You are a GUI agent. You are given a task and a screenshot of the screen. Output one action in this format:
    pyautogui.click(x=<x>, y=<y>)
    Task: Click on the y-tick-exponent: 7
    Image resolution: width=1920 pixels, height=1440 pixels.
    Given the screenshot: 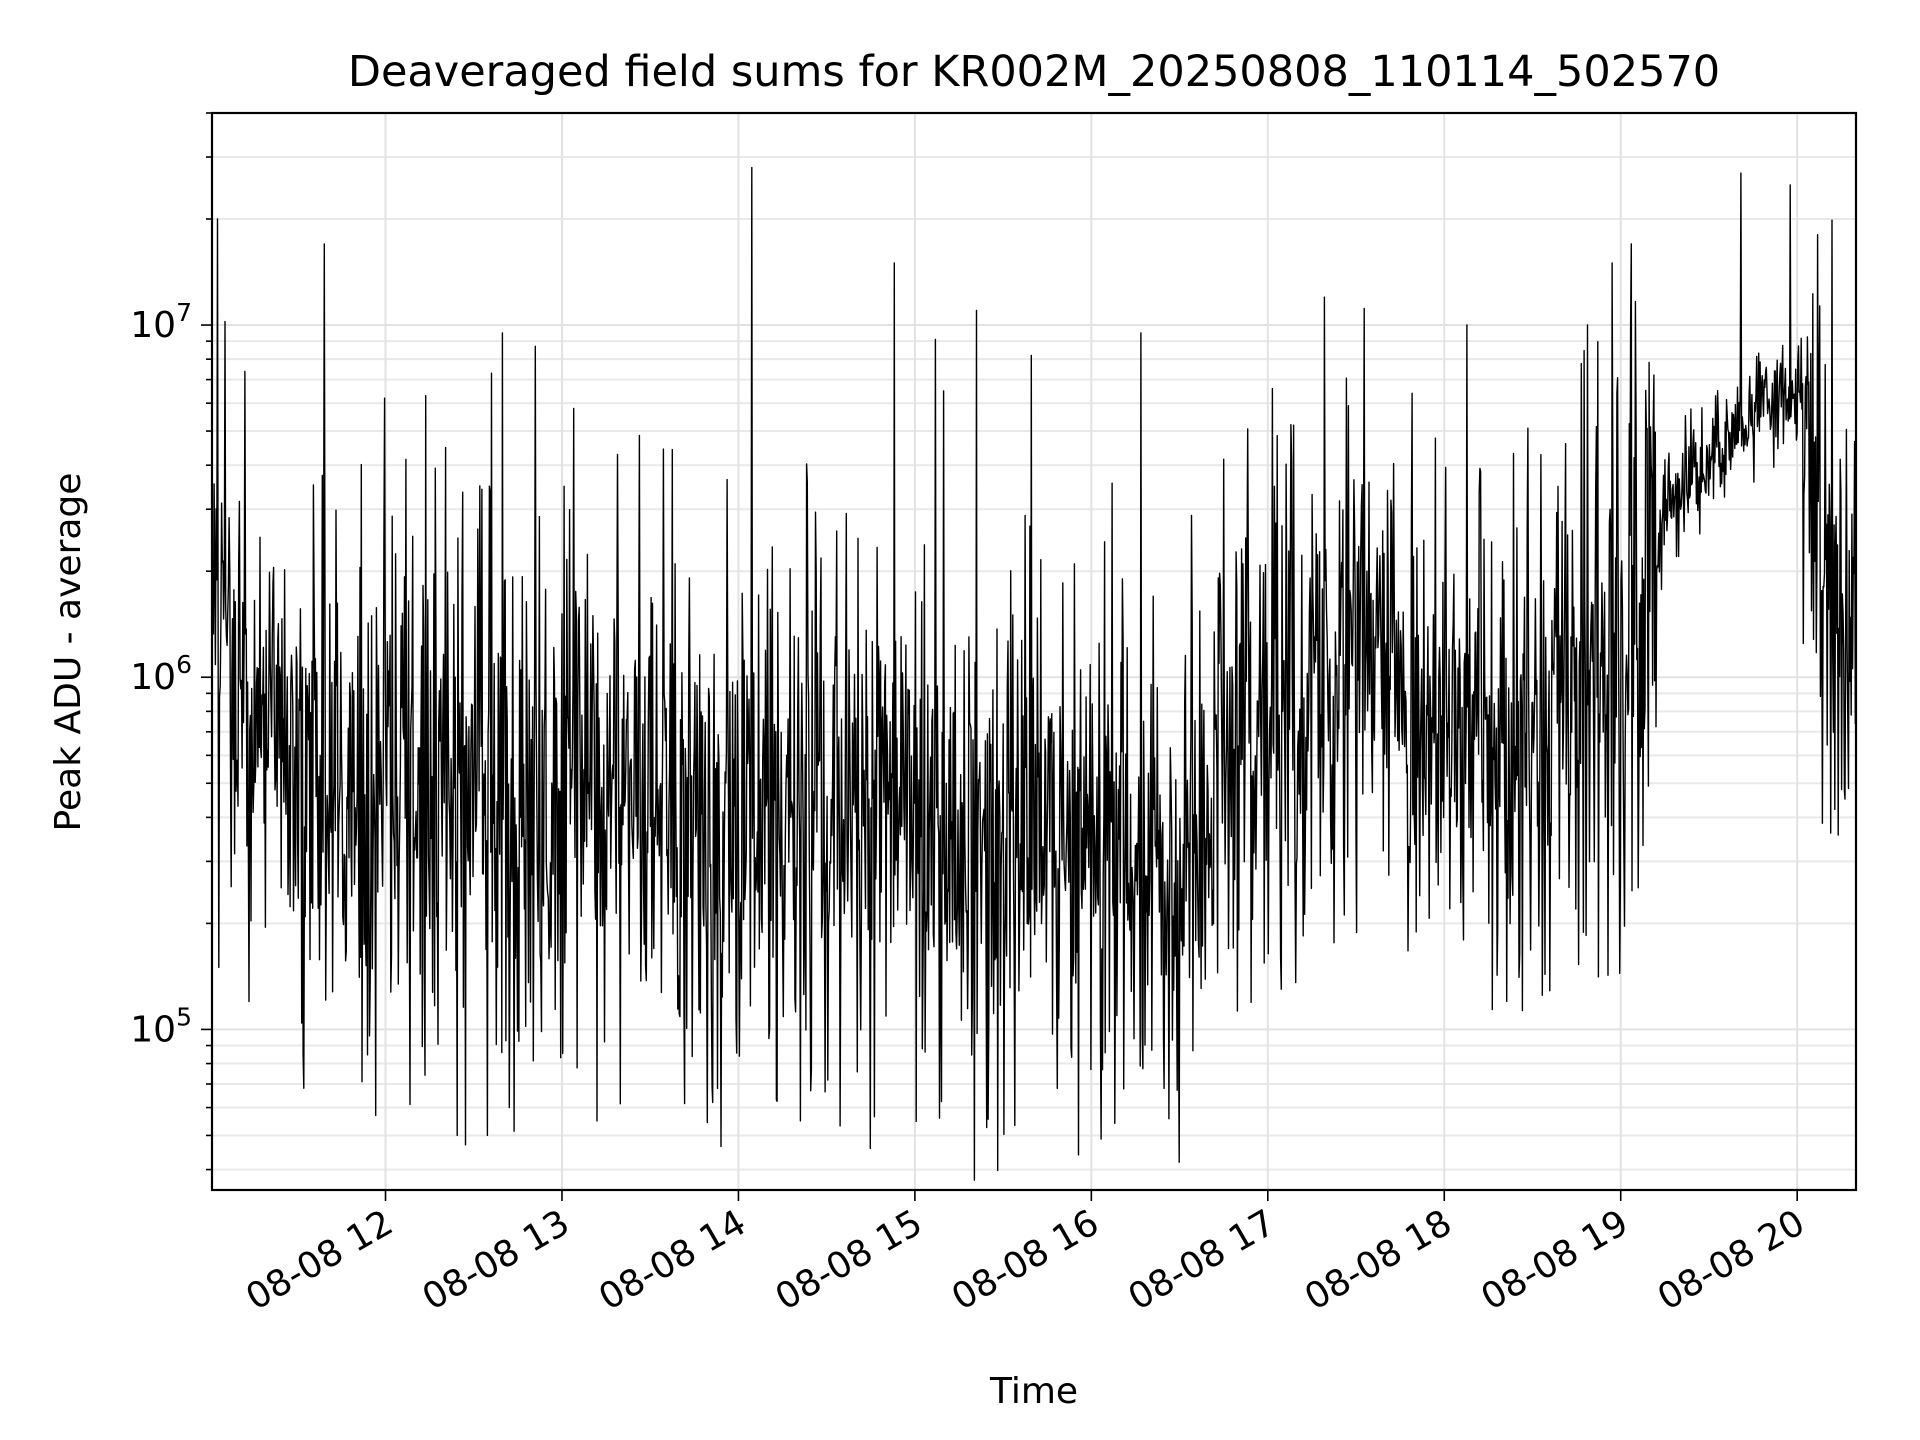 What is the action you would take?
    pyautogui.click(x=184, y=312)
    